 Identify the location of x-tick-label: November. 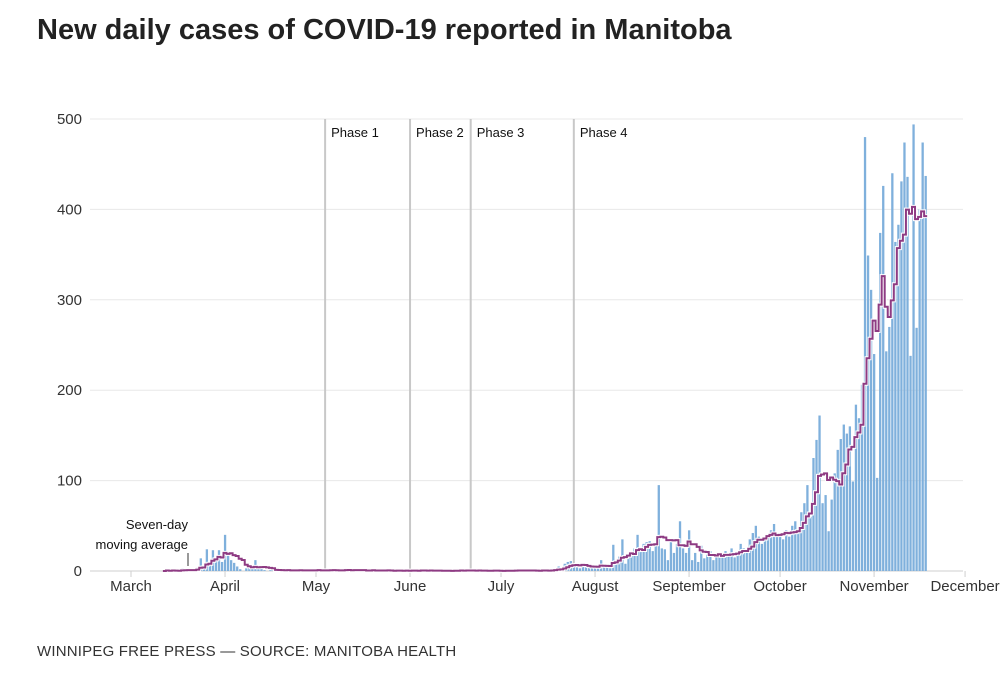
(873, 586).